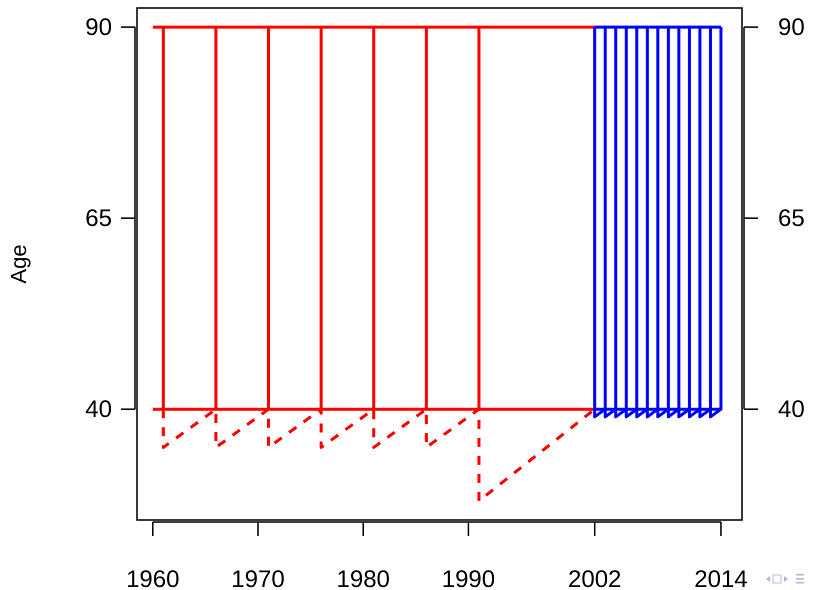 The height and width of the screenshot is (590, 813). What do you see at coordinates (791, 410) in the screenshot?
I see `y2-tick-label: 40` at bounding box center [791, 410].